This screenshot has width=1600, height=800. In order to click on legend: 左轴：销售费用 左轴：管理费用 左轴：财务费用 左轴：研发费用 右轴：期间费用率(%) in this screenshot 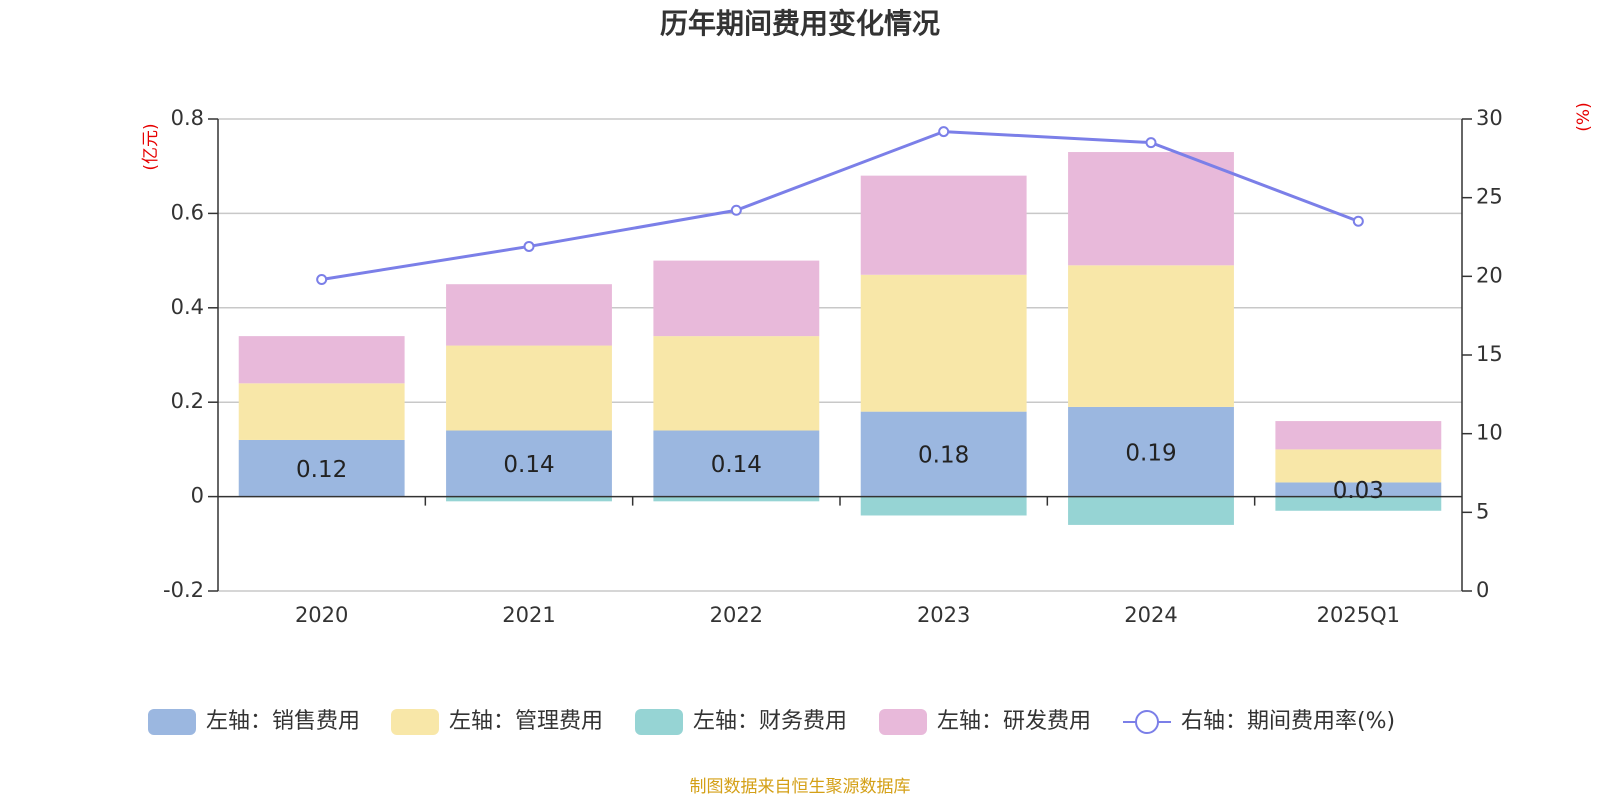, I will do `click(771, 722)`.